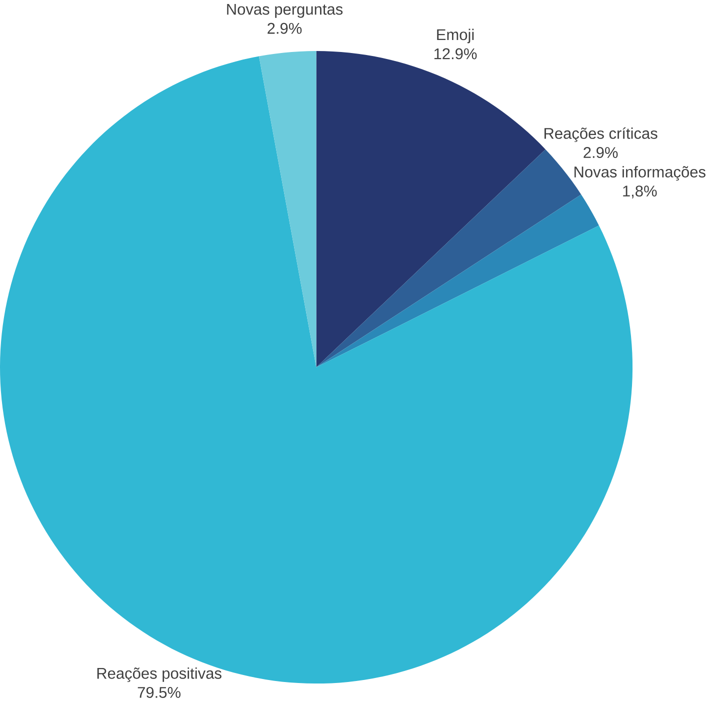  I want to click on slice-label: Novas perguntas, so click(285, 11).